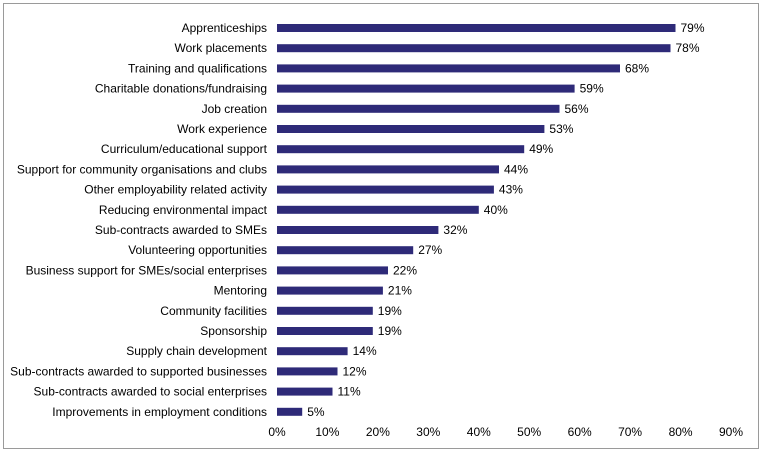 This screenshot has width=764, height=454. What do you see at coordinates (637, 68) in the screenshot?
I see `value-label: 68%` at bounding box center [637, 68].